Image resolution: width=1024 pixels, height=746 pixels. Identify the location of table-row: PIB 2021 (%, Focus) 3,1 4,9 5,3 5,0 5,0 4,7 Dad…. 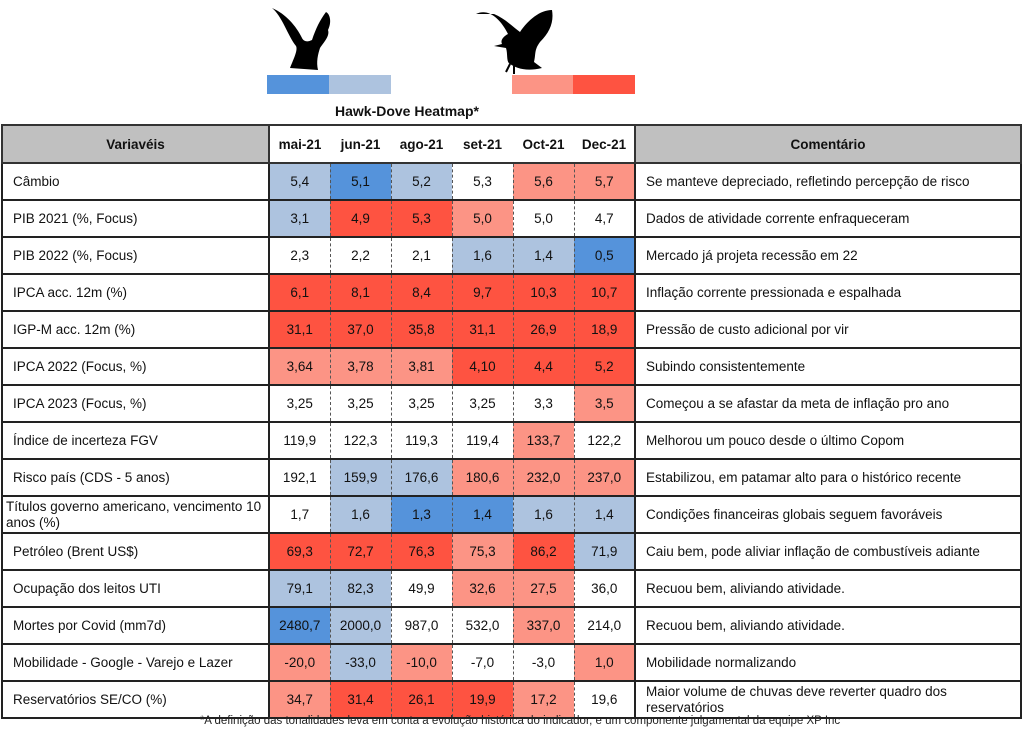
(511, 218).